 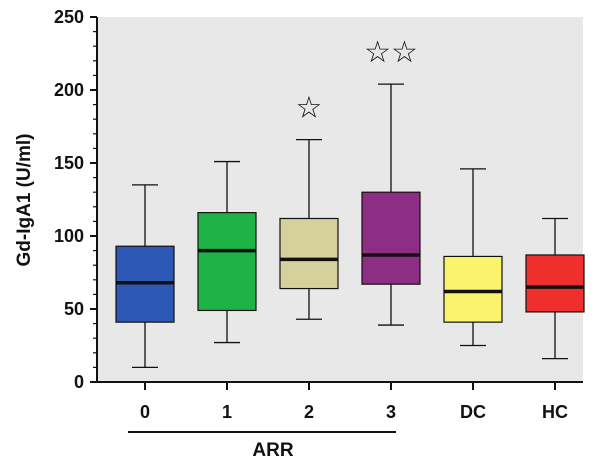 I want to click on group-bracket-label: ARR, so click(x=272, y=450).